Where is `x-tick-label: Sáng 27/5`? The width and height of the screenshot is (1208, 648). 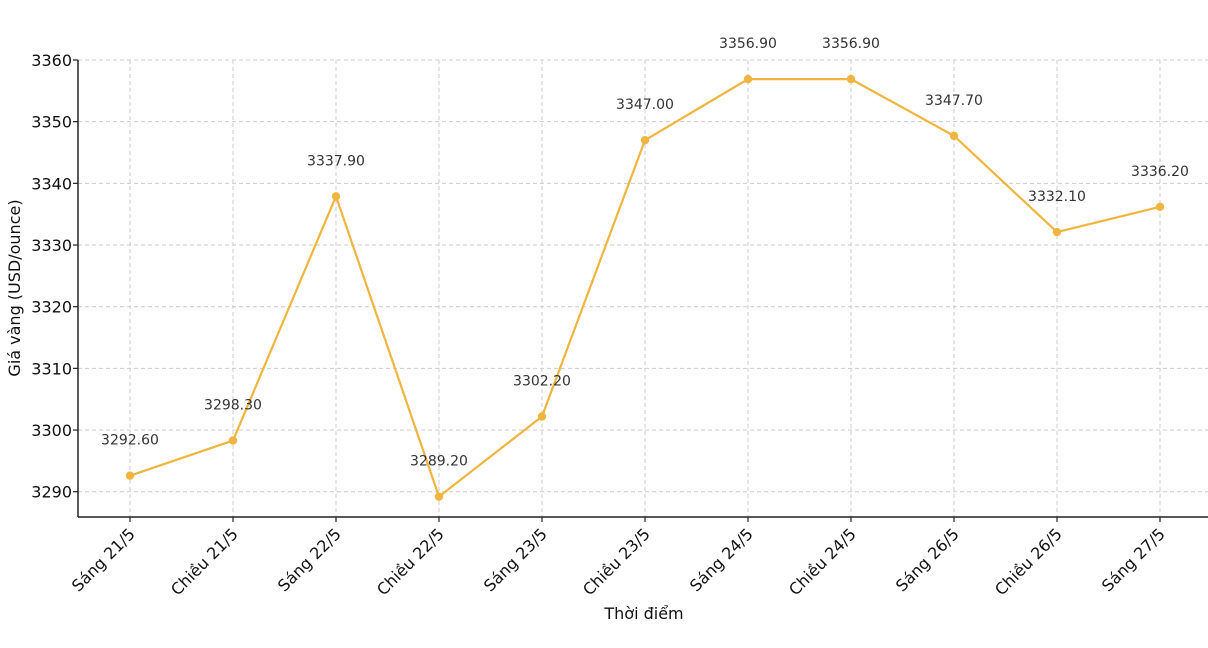
x-tick-label: Sáng 27/5 is located at coordinates (1133, 559).